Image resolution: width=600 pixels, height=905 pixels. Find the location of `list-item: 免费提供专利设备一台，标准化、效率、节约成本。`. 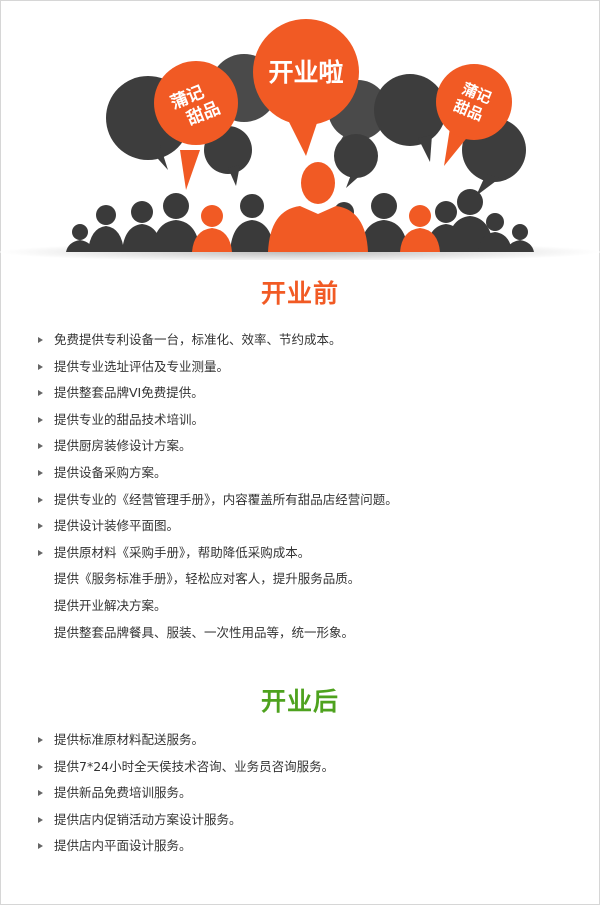

list-item: 免费提供专利设备一台，标准化、效率、节约成本。 is located at coordinates (300, 340).